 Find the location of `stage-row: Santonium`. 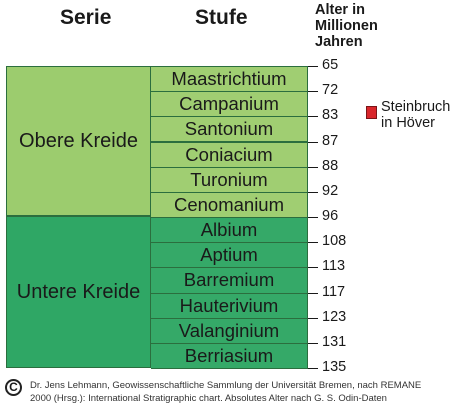

stage-row: Santonium is located at coordinates (229, 129).